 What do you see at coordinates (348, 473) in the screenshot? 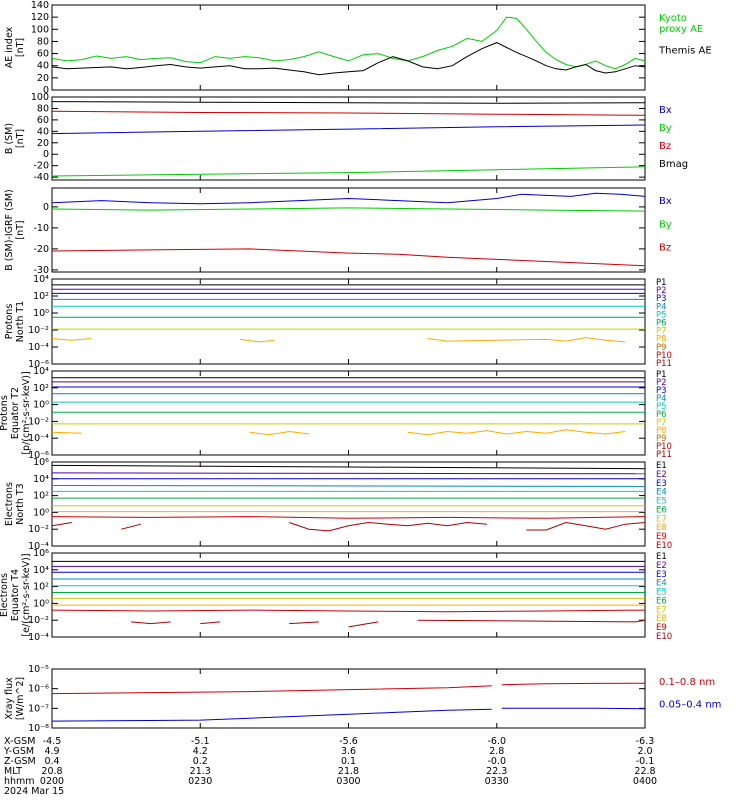
I see `series-line-e2` at bounding box center [348, 473].